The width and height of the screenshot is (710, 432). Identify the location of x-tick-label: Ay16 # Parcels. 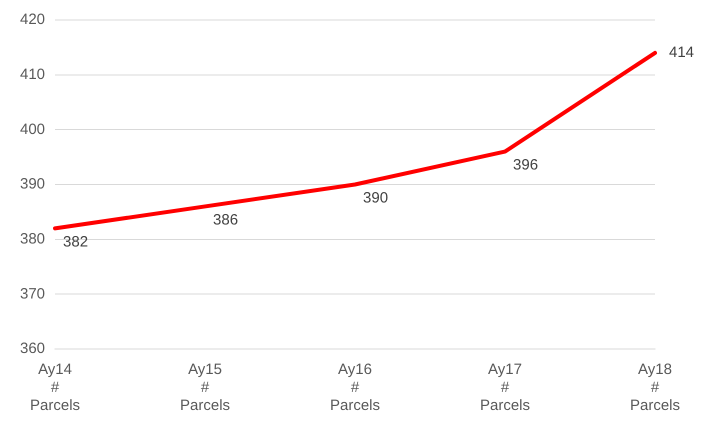
(355, 387).